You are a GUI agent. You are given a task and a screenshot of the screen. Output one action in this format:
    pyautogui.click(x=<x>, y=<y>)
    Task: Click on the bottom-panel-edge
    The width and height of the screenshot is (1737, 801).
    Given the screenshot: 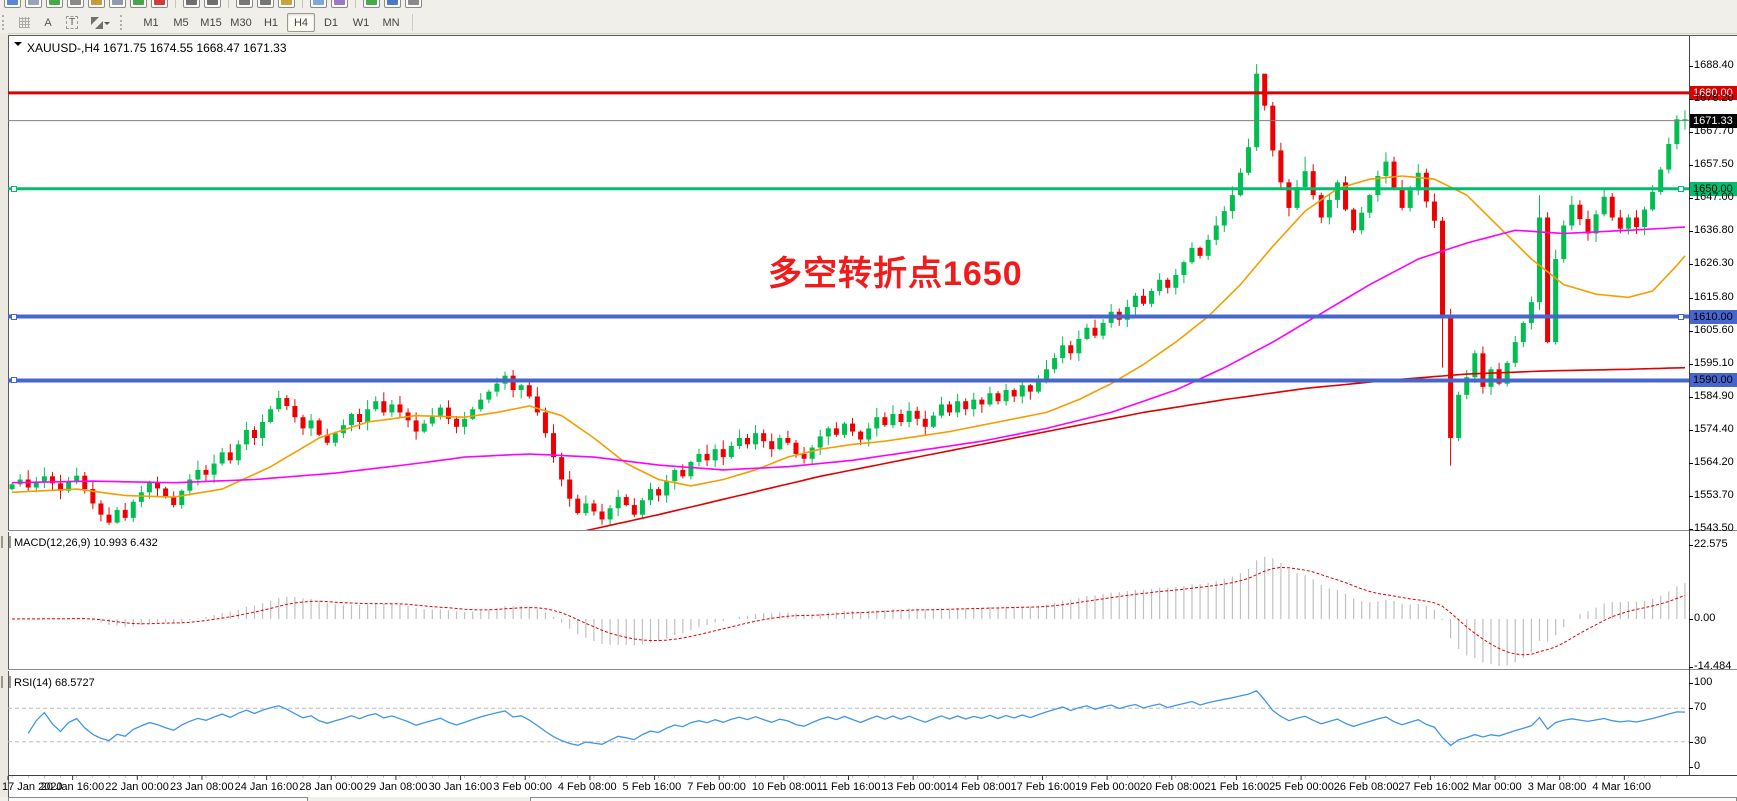 What is the action you would take?
    pyautogui.click(x=868, y=799)
    